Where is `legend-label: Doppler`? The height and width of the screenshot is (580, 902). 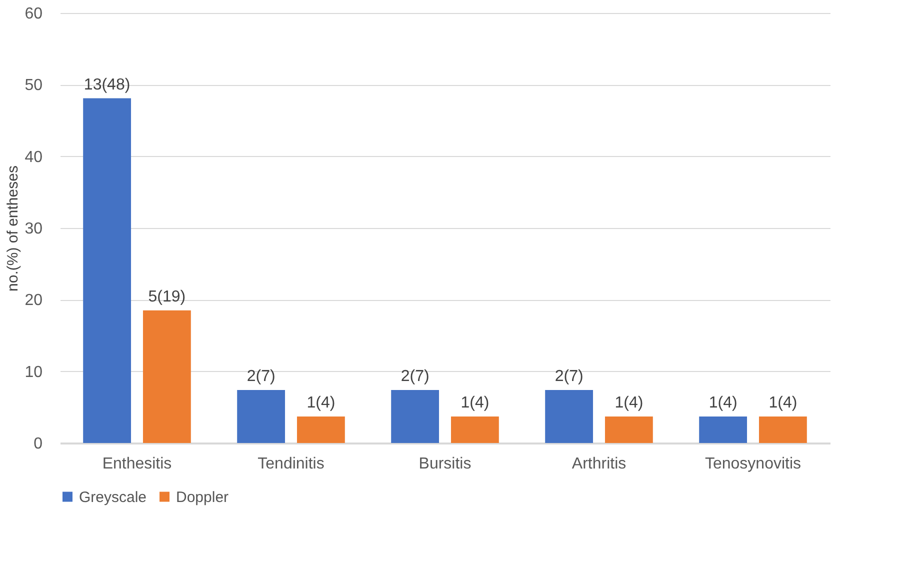
legend-label: Doppler is located at coordinates (202, 497).